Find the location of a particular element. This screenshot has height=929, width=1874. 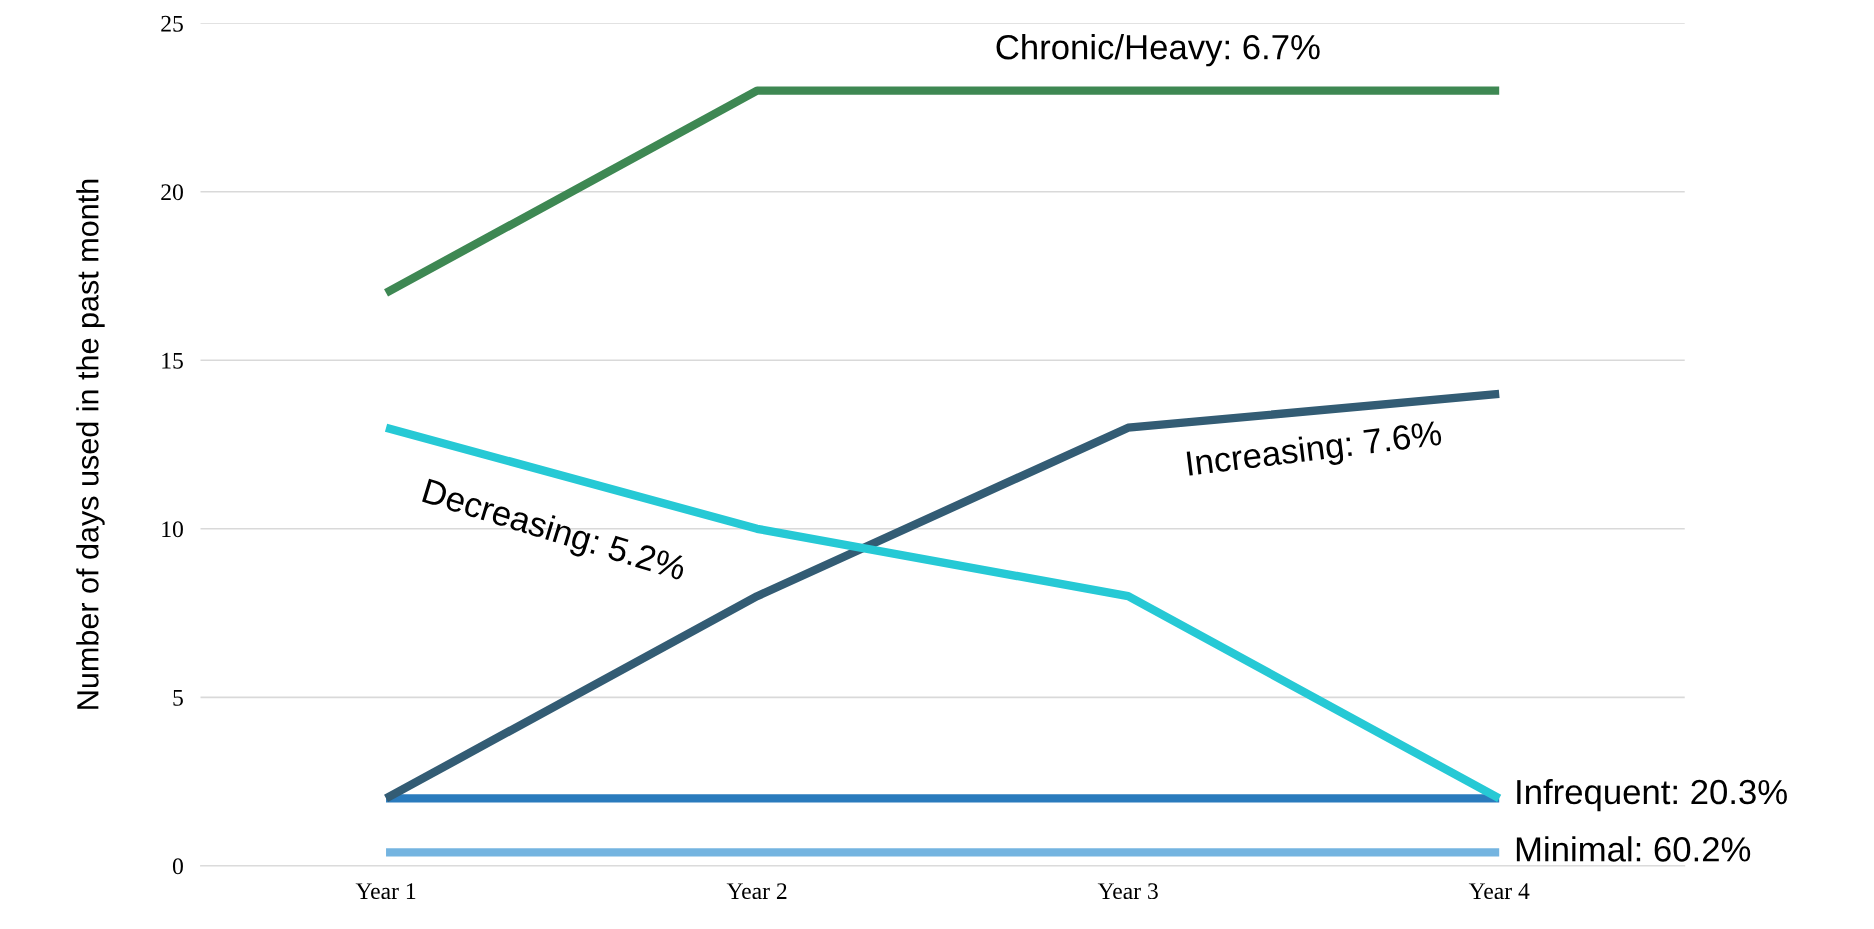

y-tick-label: 20 is located at coordinates (172, 192).